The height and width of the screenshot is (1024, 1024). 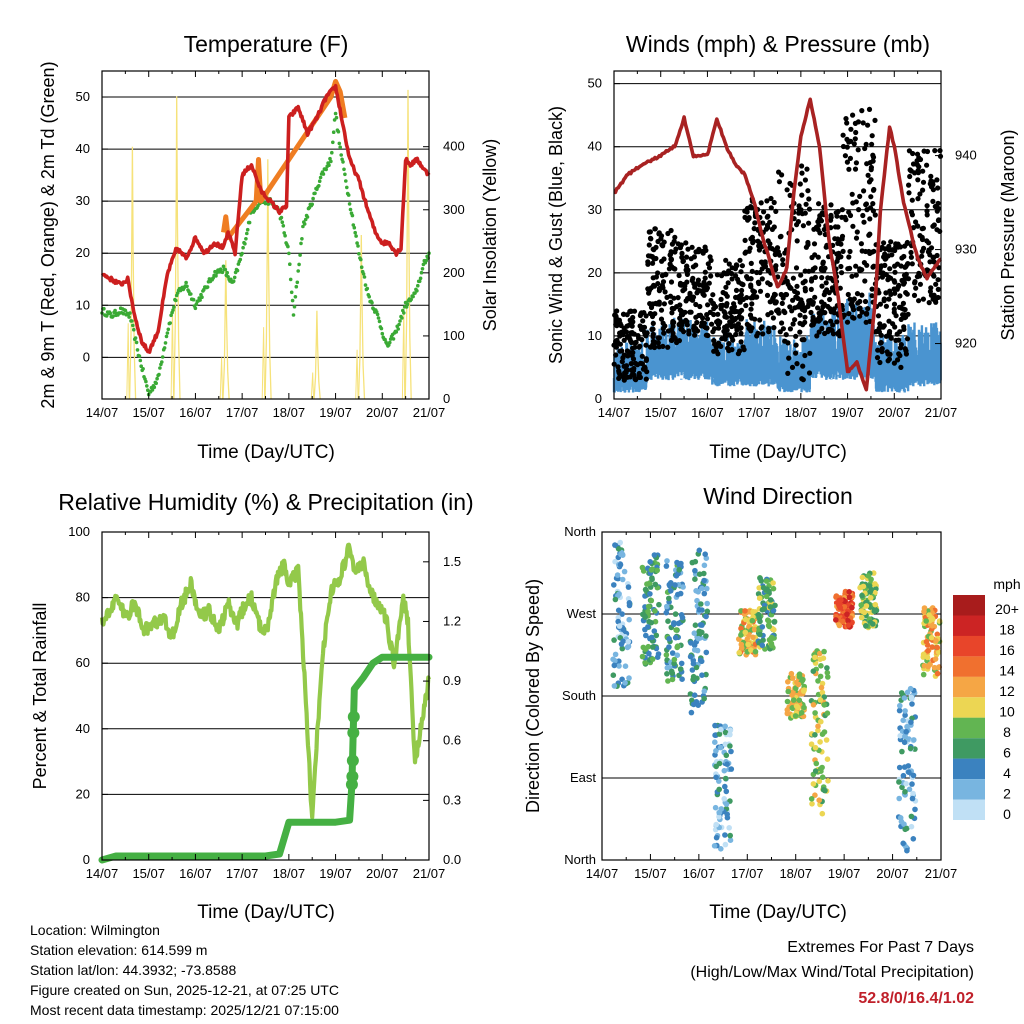 What do you see at coordinates (48, 234) in the screenshot?
I see `temperature-ylabel: 2m & 9m T (Red, Orange) & 2m Td (Green)` at bounding box center [48, 234].